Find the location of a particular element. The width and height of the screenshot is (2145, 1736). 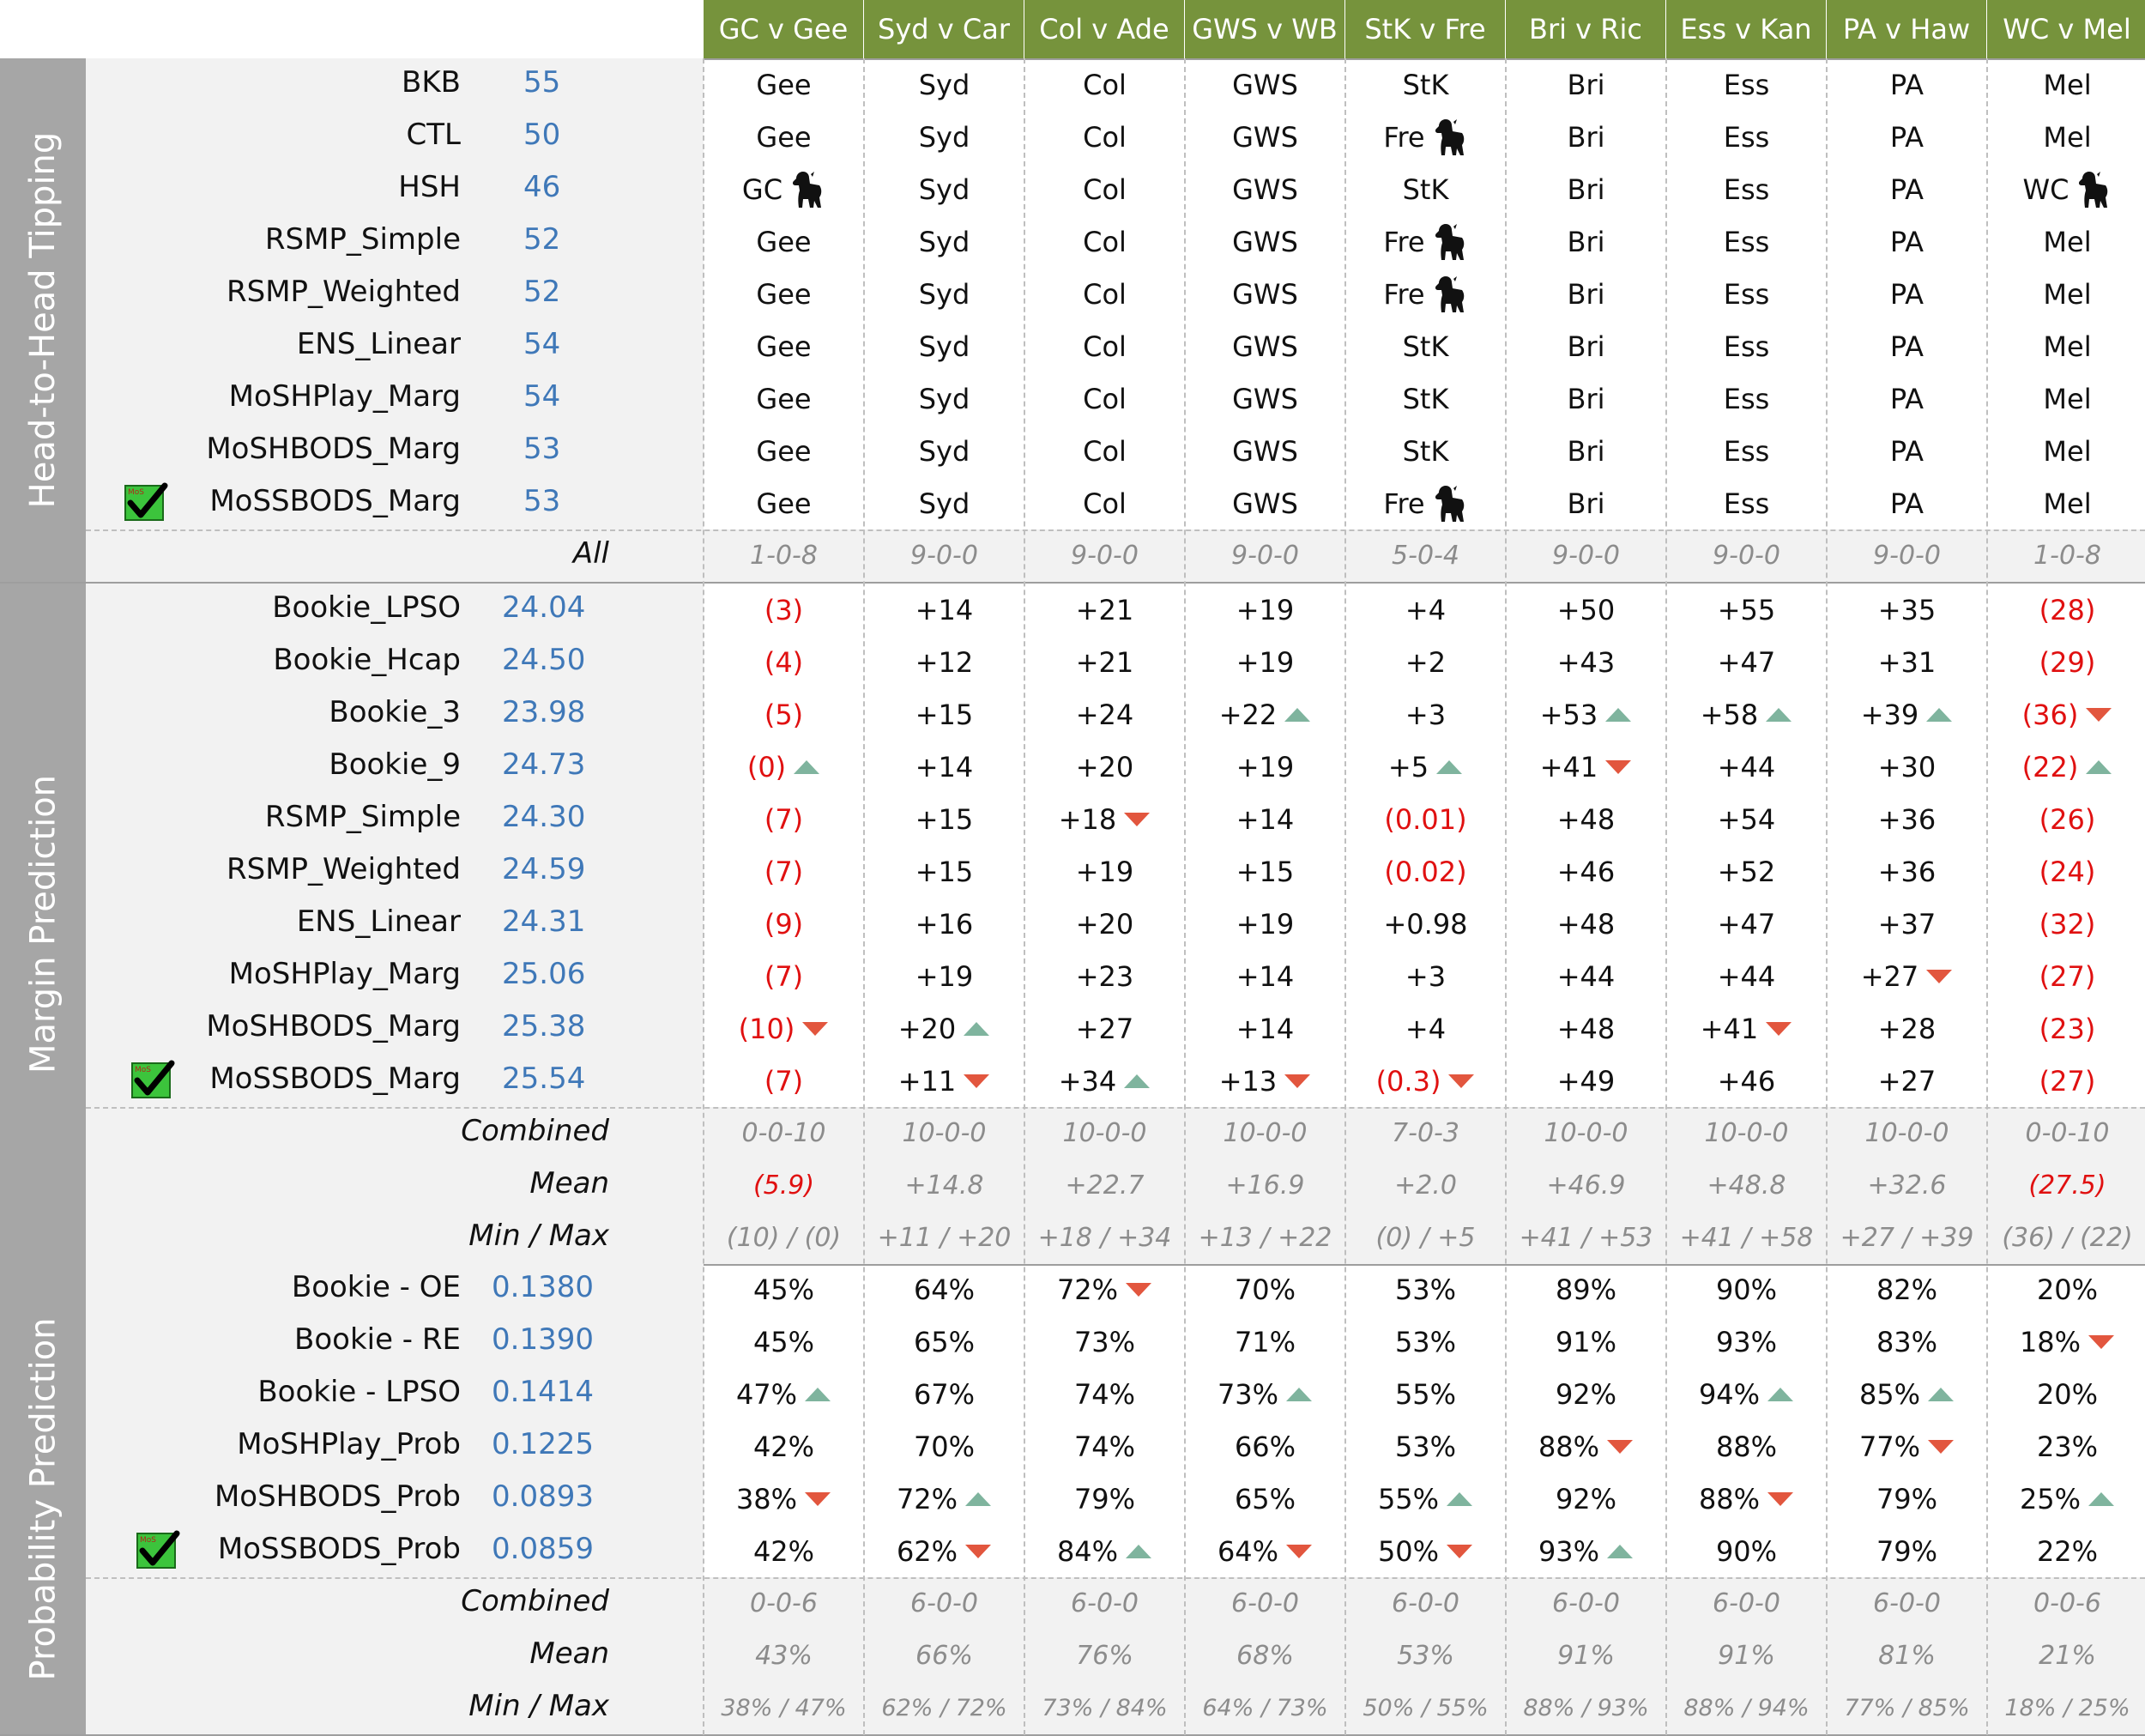

table-cell: +22 is located at coordinates (1265, 714).